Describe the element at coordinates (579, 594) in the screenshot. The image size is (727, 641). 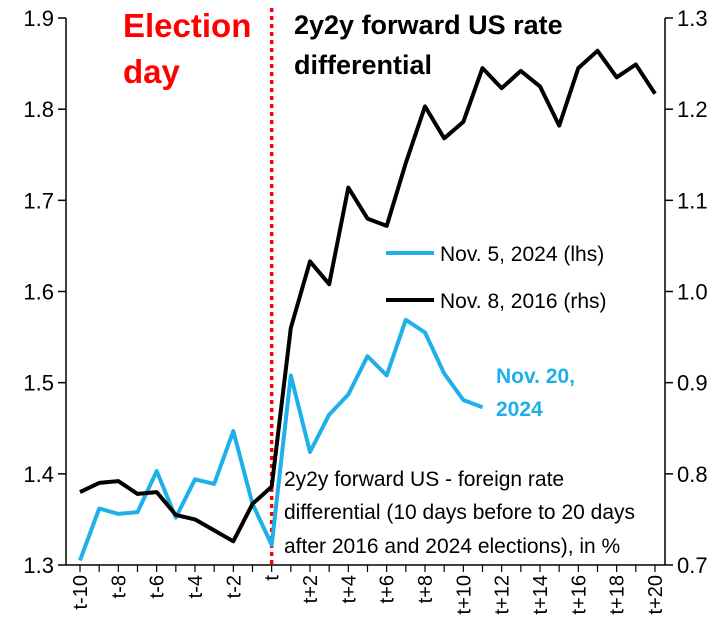
I see `x-tick-label: t+16` at that location.